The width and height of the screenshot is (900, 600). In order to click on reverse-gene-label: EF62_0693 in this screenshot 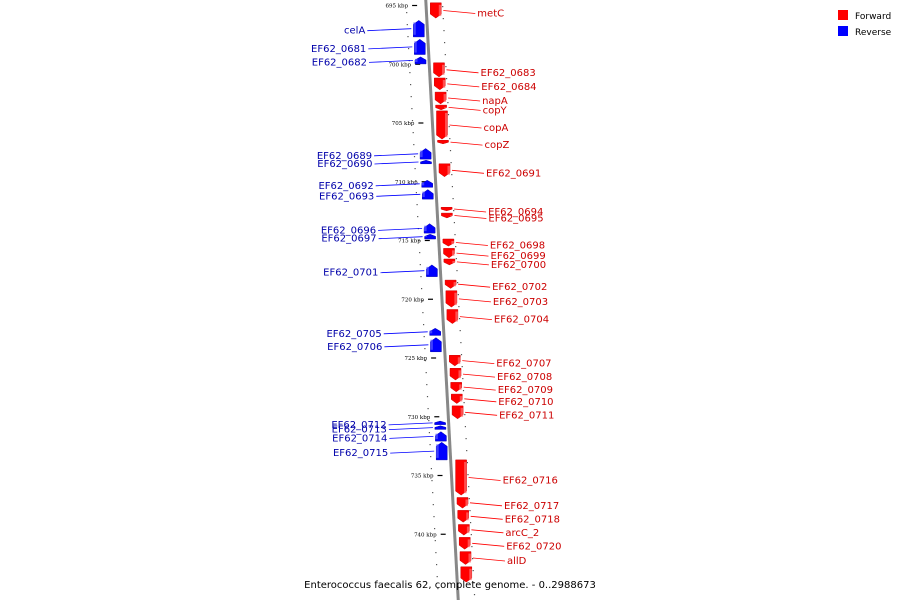, I will do `click(346, 196)`.